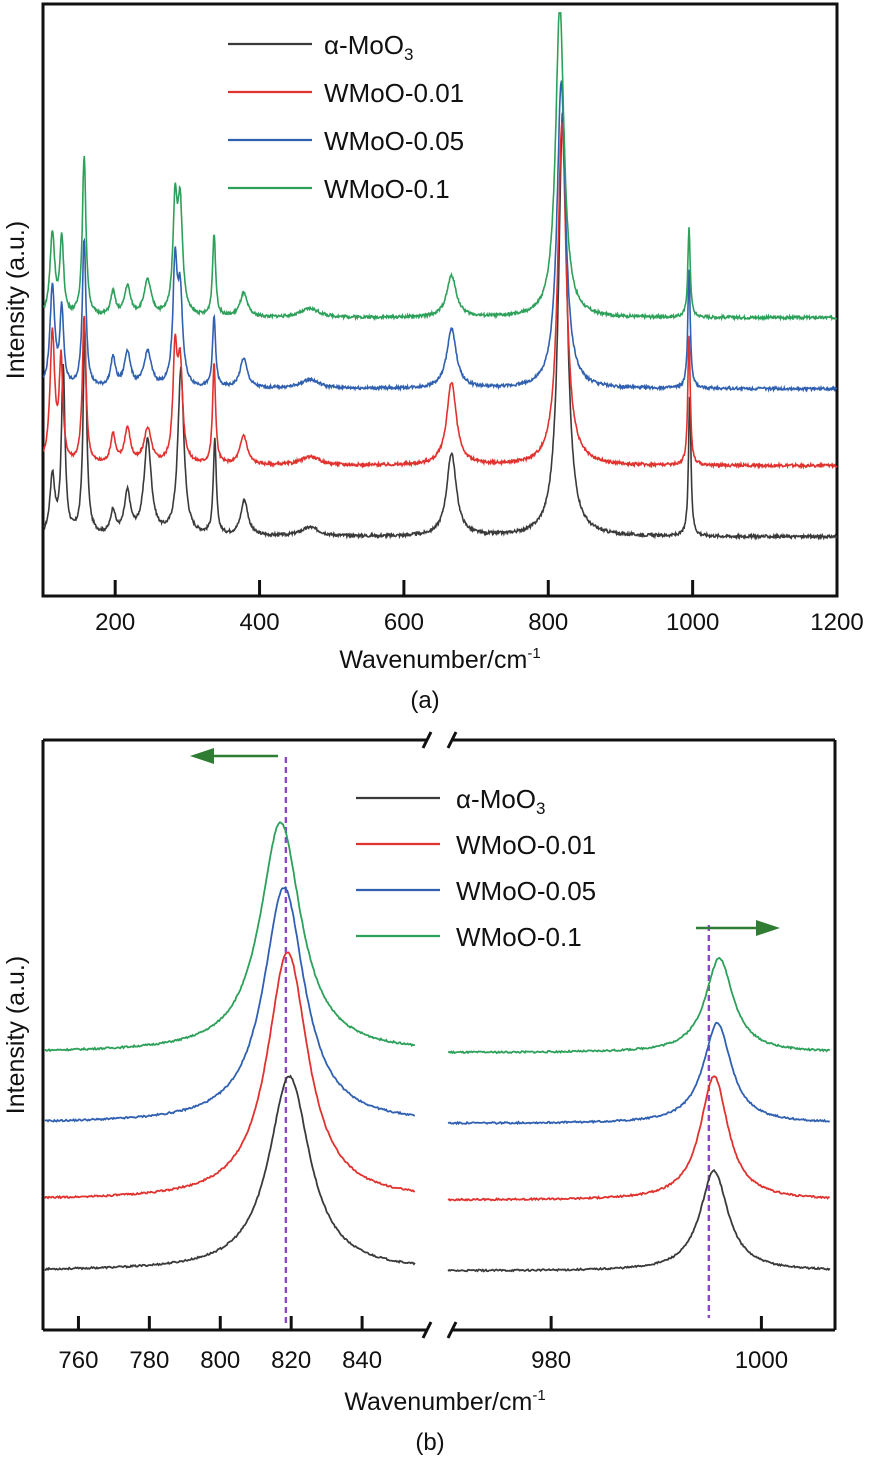 The height and width of the screenshot is (1458, 878). Describe the element at coordinates (526, 845) in the screenshot. I see `panel-b-legend-label: WMoO-0.01` at that location.